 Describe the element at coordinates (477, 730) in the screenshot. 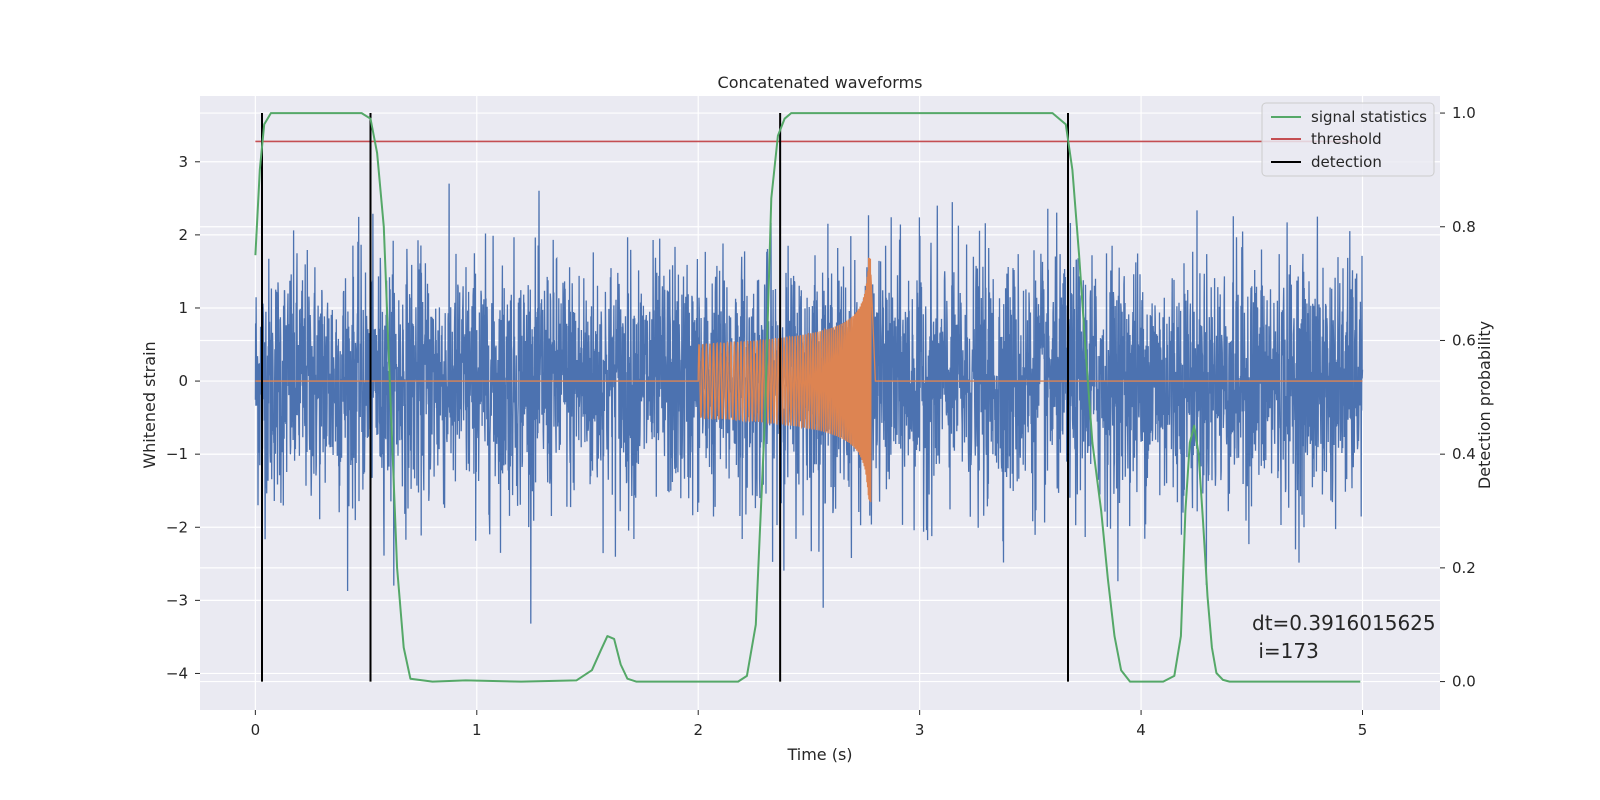

I see `x-tick-label: 1` at that location.